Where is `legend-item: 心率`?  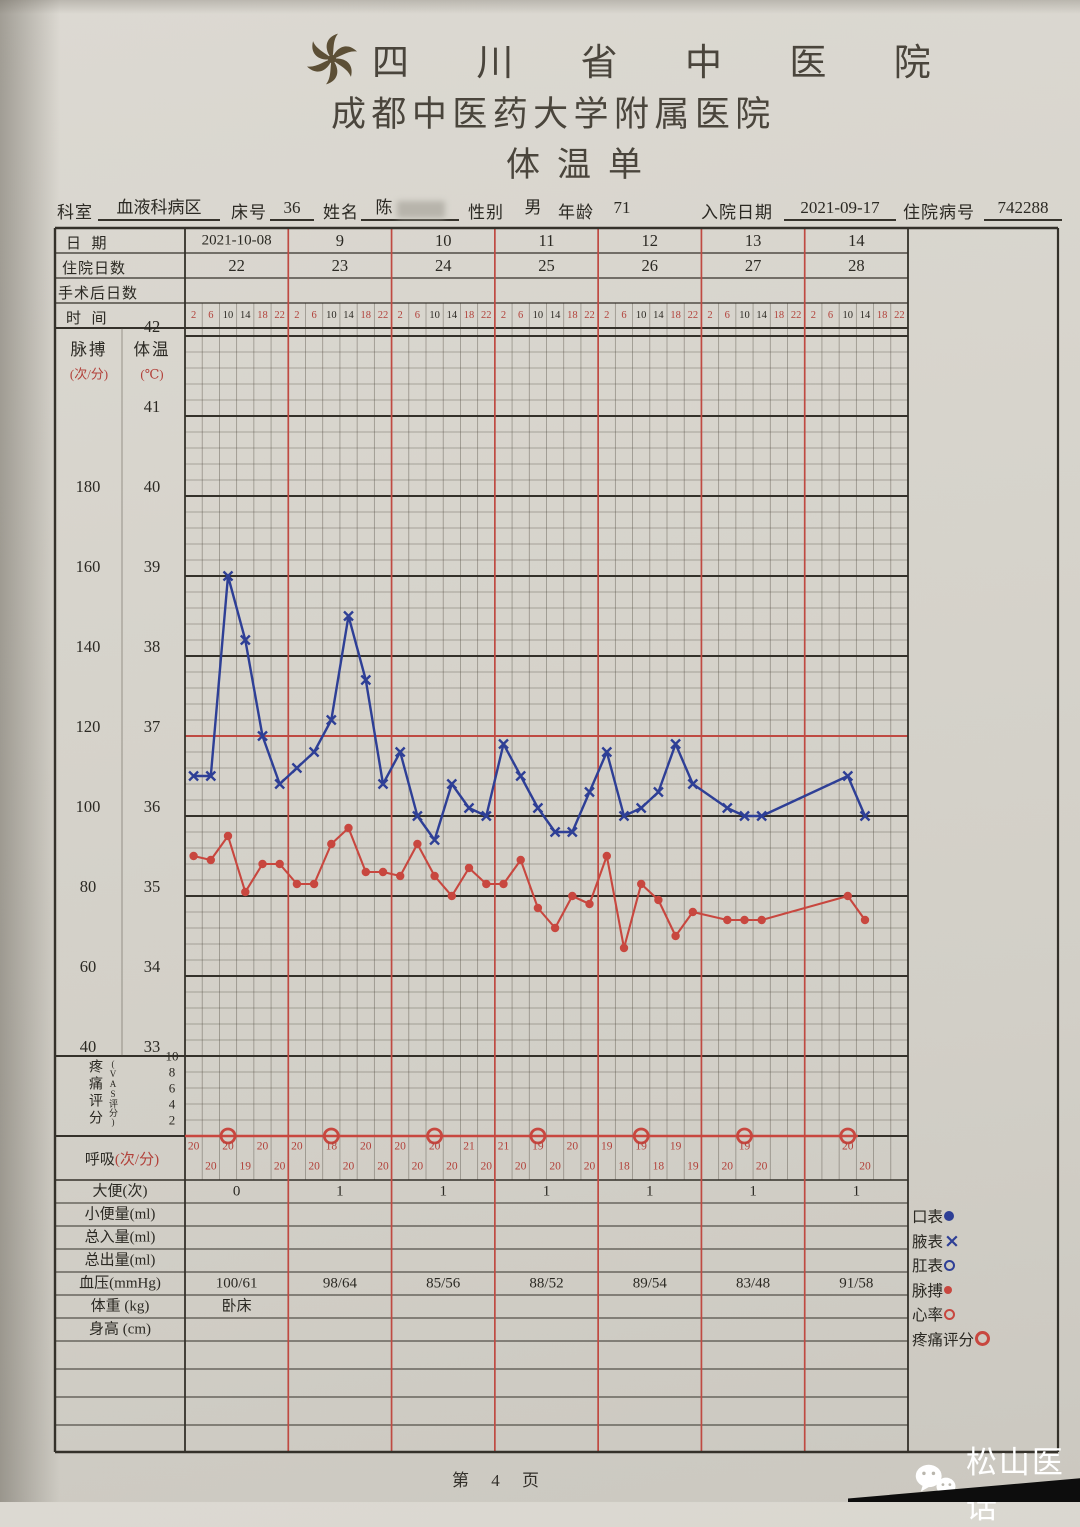 legend-item: 心率 is located at coordinates (951, 1314).